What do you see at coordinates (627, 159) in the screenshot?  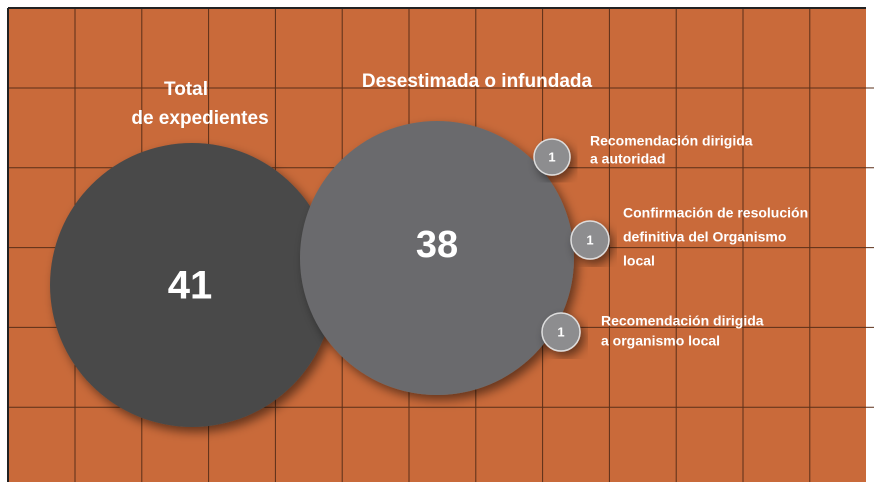 I see `label: a autoridad` at bounding box center [627, 159].